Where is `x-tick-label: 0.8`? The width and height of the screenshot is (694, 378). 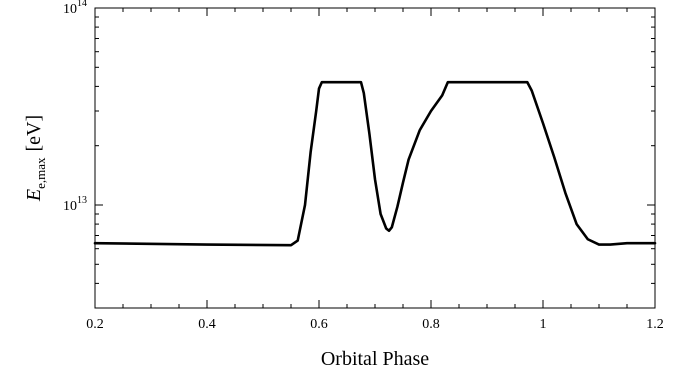 x-tick-label: 0.8 is located at coordinates (431, 324).